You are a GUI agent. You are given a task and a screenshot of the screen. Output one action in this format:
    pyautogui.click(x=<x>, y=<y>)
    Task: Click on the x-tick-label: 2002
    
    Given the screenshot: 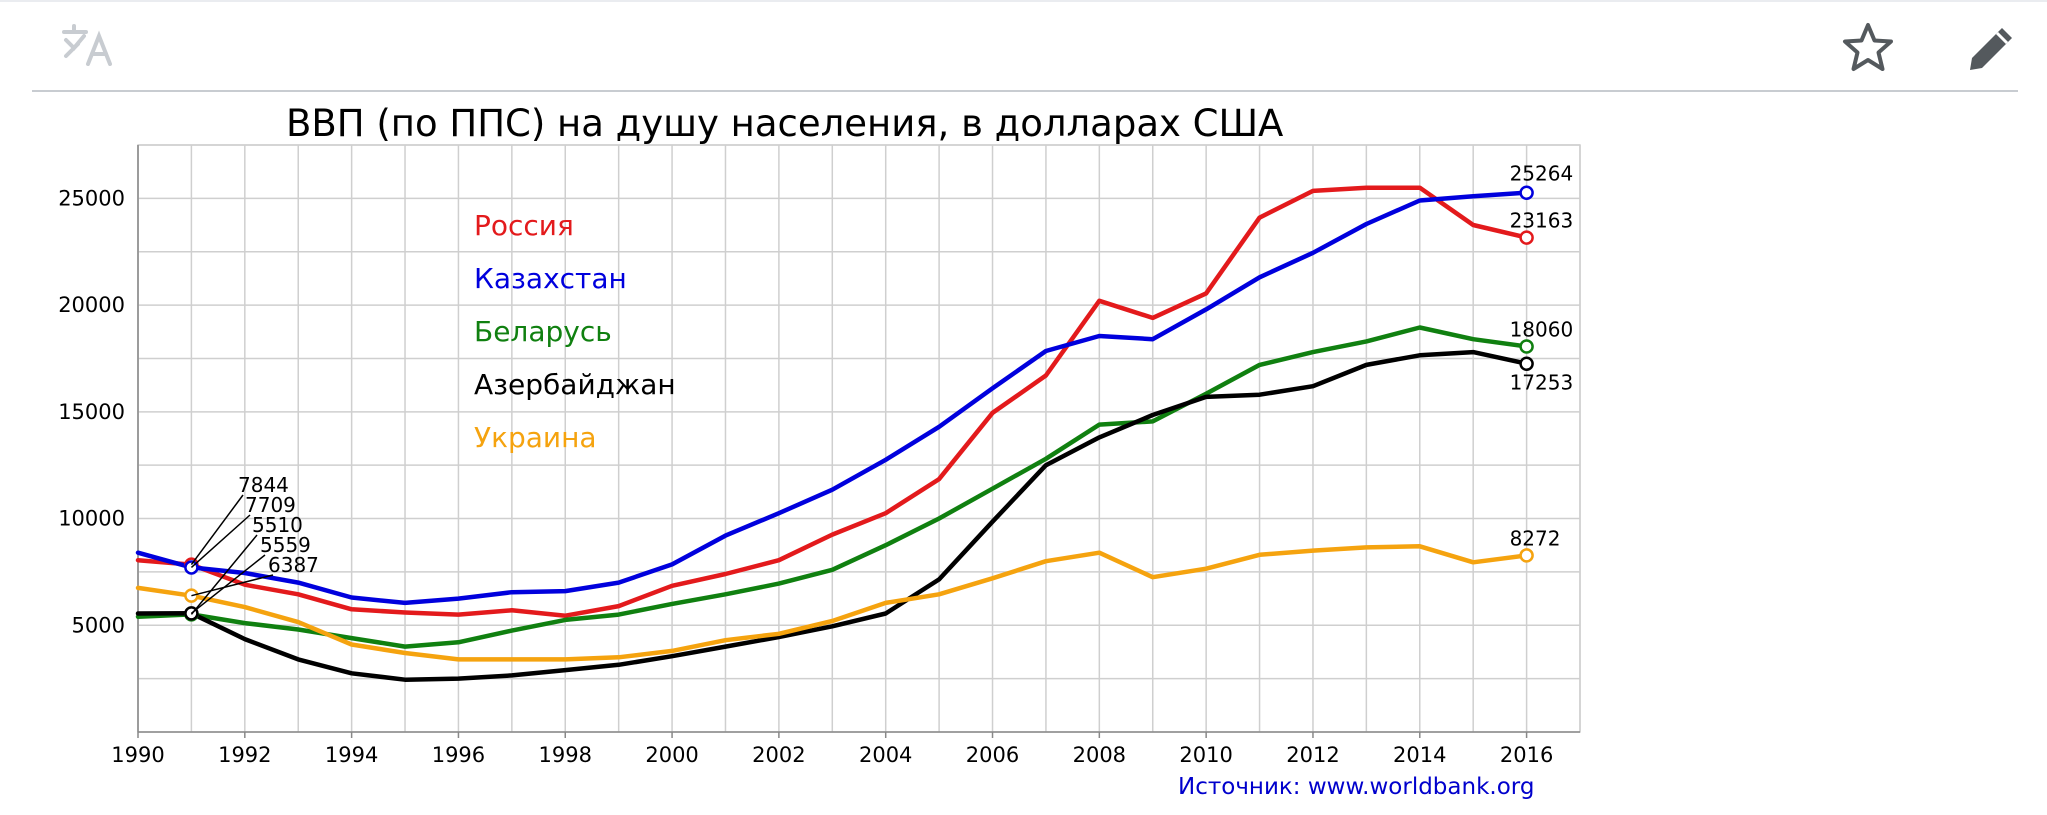 What is the action you would take?
    pyautogui.click(x=778, y=755)
    